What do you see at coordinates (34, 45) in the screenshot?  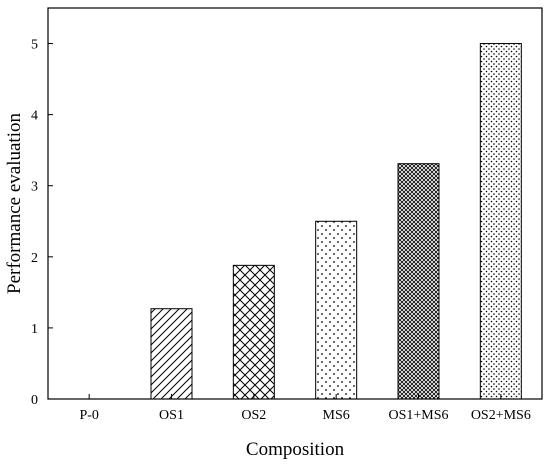 I see `y-tick-label: 5` at bounding box center [34, 45].